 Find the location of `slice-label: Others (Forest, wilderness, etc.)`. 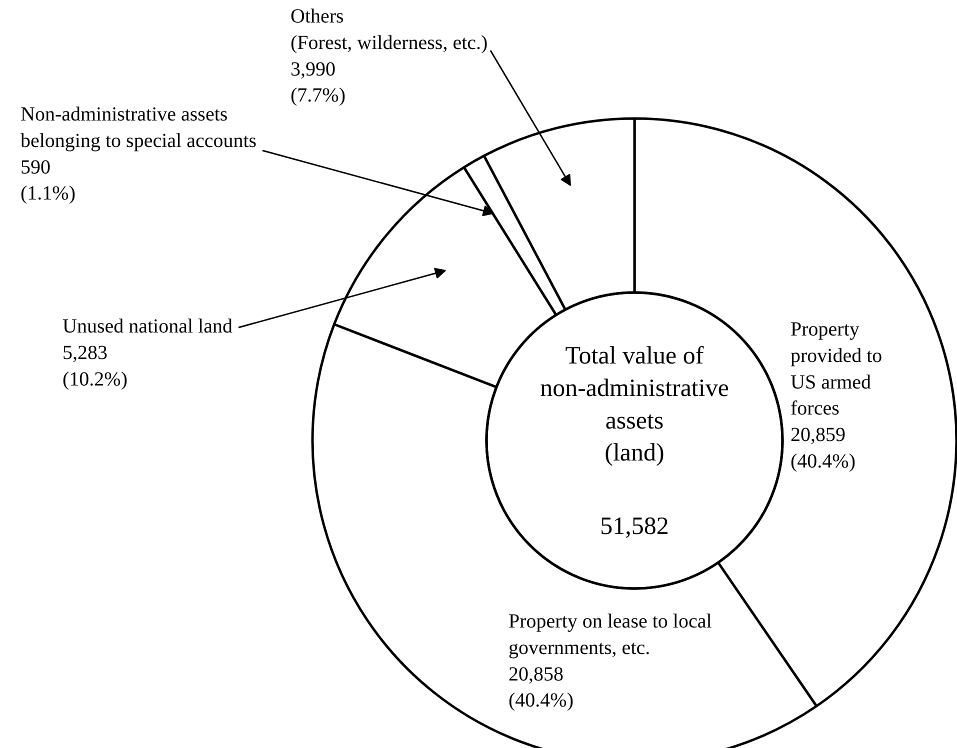

slice-label: Others (Forest, wilderness, etc.) is located at coordinates (389, 30).